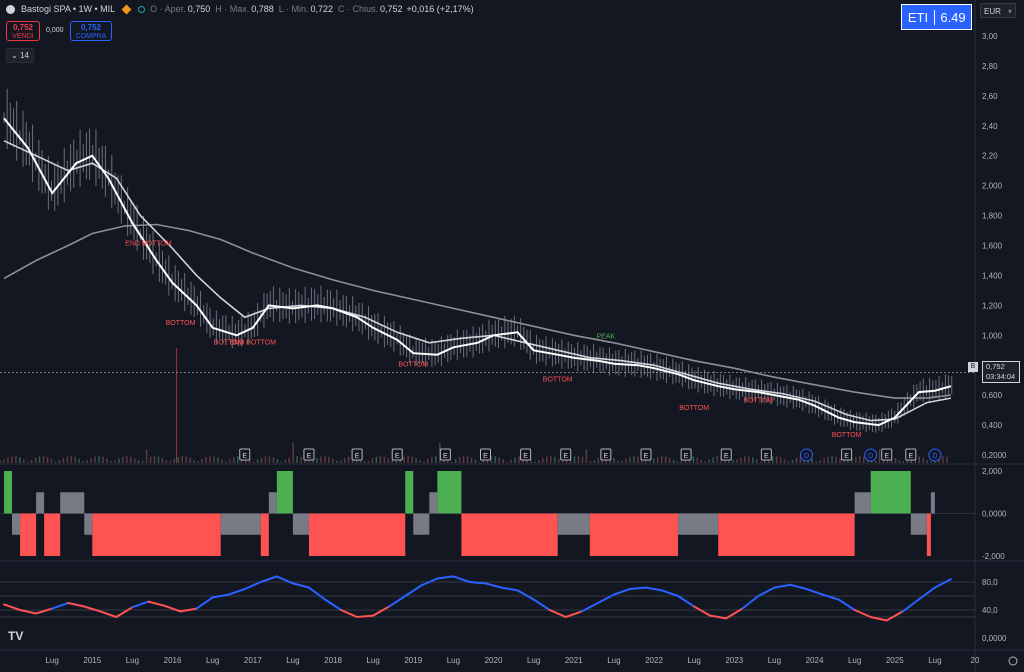  Describe the element at coordinates (993, 556) in the screenshot. I see `histogram-tick-label: -2,000` at that location.